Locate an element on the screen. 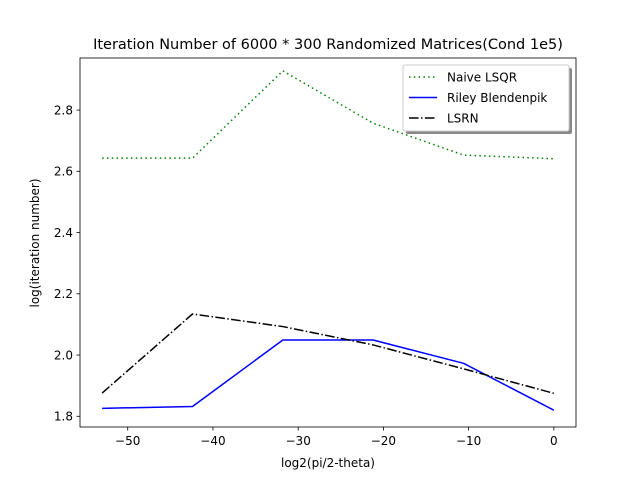 This screenshot has height=480, width=640. x-tick-label: −50 is located at coordinates (127, 441).